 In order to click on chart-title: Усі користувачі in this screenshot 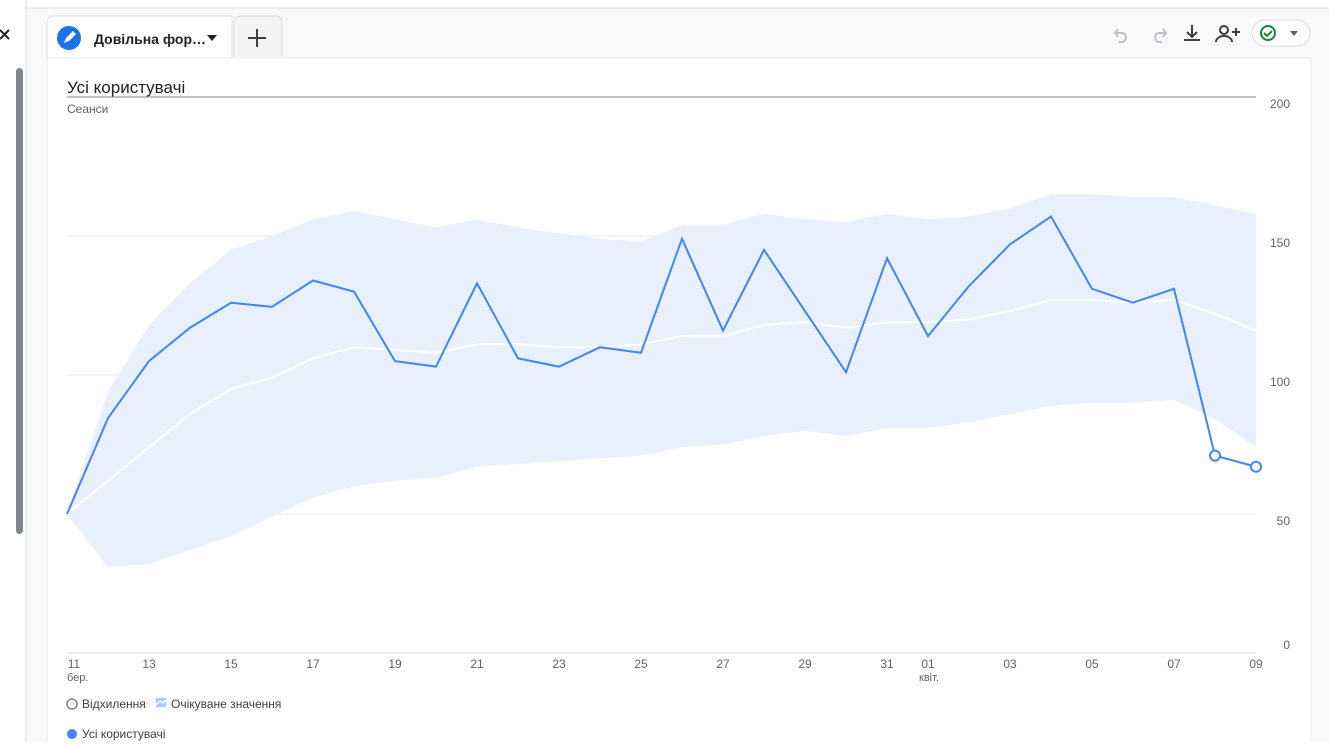, I will do `click(126, 87)`.